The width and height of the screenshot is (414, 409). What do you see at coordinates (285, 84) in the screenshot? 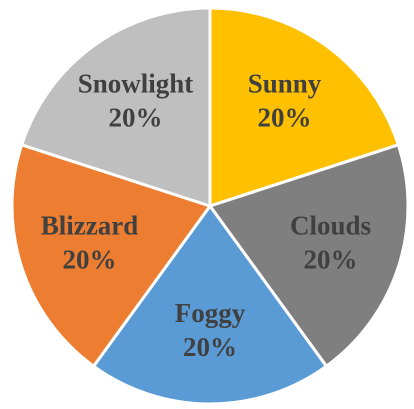
I see `slice-label: Sunny` at bounding box center [285, 84].